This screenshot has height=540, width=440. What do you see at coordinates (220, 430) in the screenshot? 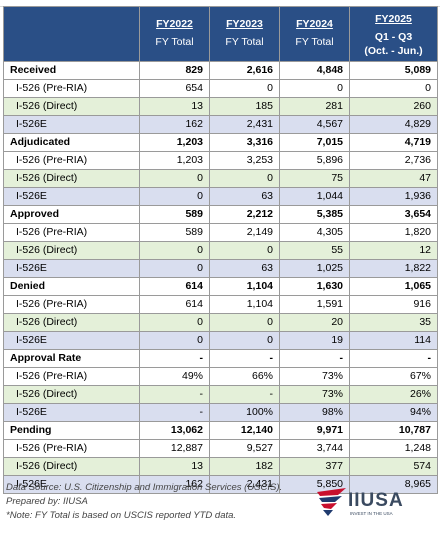
I see `section-row: Pending 13,062 12,140 9,971 10,787` at bounding box center [220, 430].